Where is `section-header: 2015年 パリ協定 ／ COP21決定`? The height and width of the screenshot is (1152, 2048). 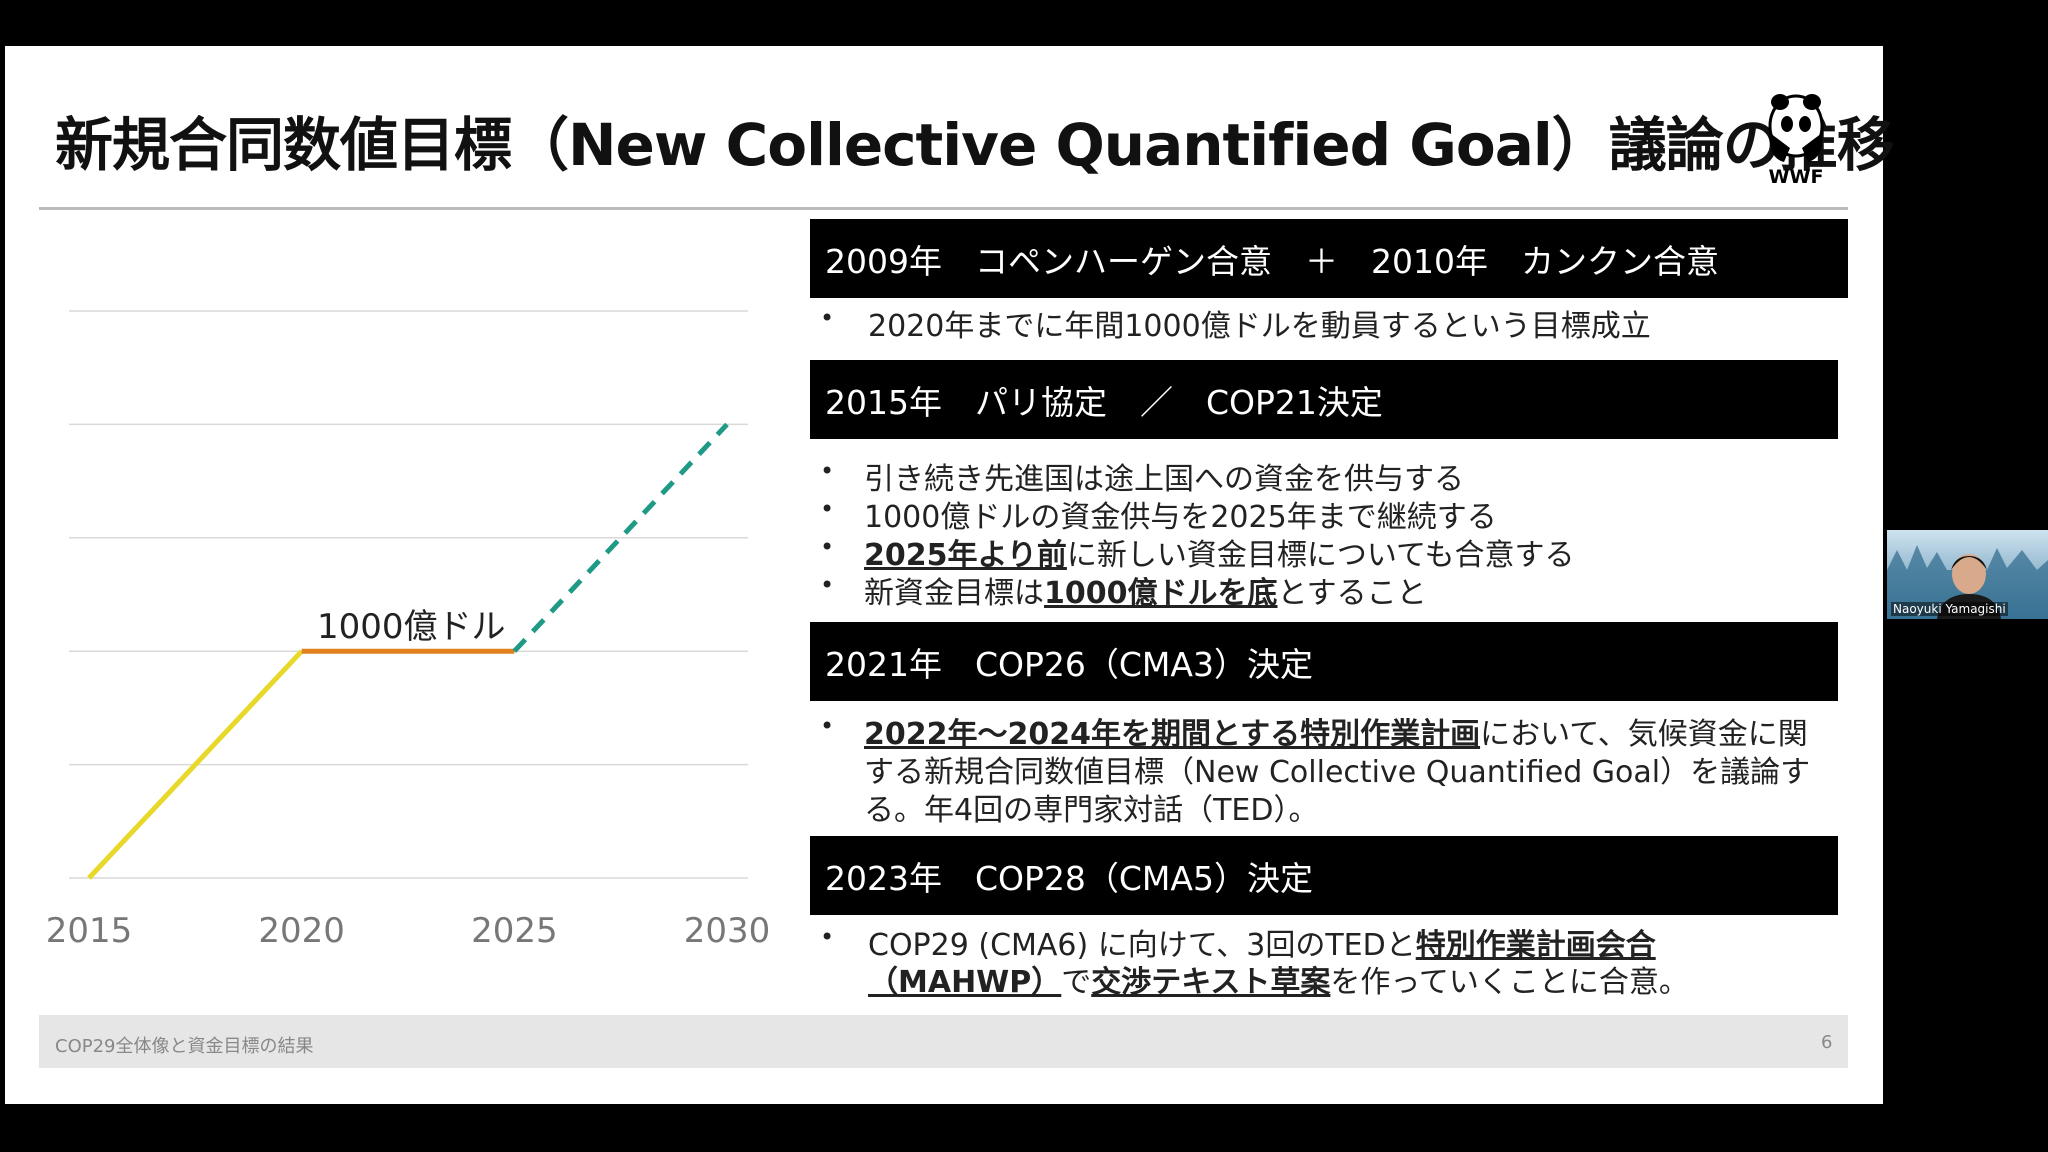
section-header: 2015年 パリ協定 ／ COP21決定 is located at coordinates (1324, 399).